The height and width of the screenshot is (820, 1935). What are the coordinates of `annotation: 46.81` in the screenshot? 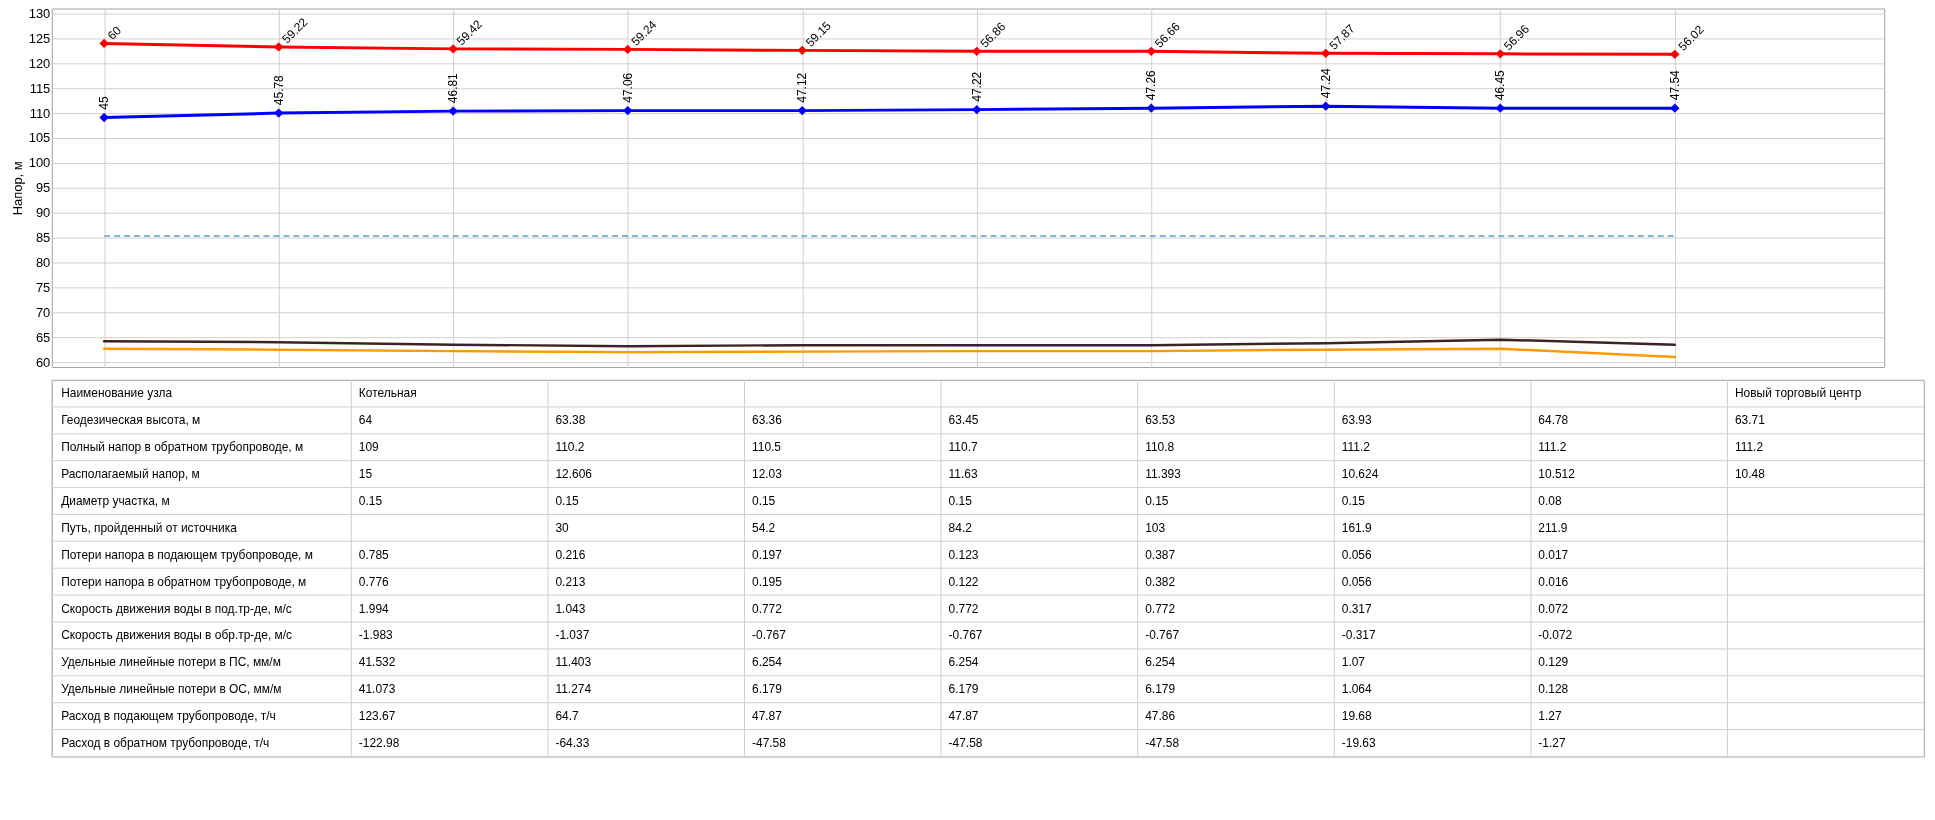 It's located at (453, 88).